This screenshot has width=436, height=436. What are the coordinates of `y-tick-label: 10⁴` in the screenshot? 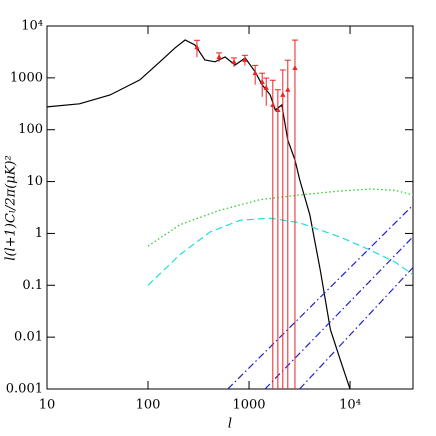 It's located at (32, 26).